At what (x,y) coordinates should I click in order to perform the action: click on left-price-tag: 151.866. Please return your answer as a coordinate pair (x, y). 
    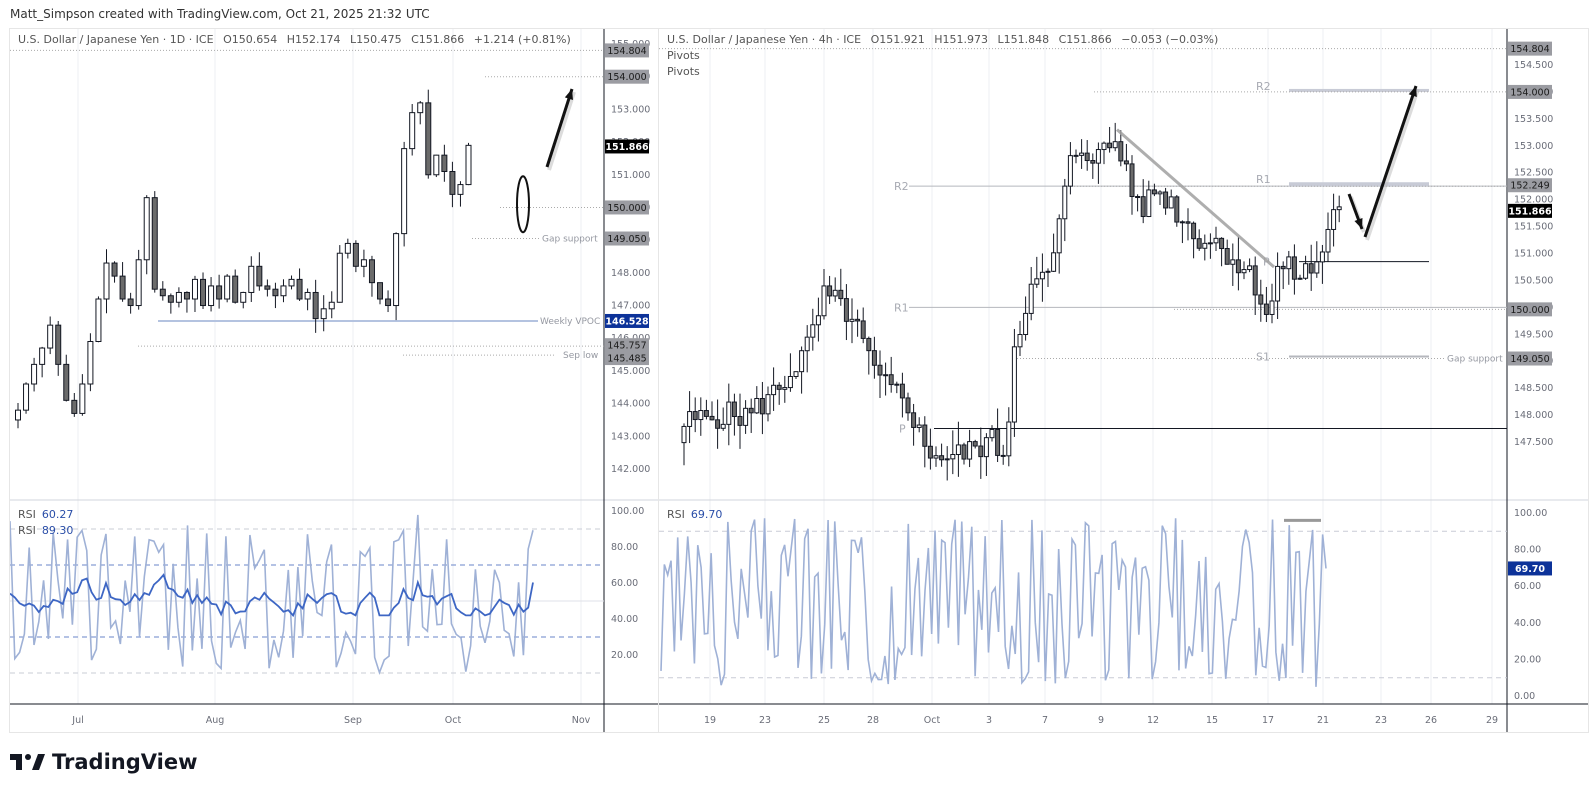
    Looking at the image, I should click on (627, 146).